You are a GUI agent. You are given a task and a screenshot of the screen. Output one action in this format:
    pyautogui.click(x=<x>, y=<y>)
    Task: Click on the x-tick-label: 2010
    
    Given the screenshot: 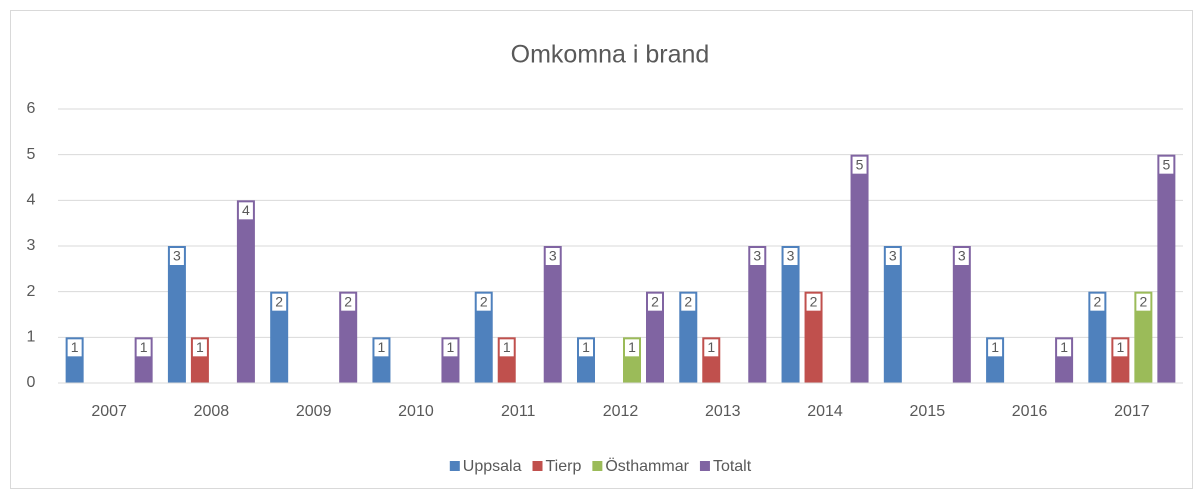 What is the action you would take?
    pyautogui.click(x=416, y=411)
    